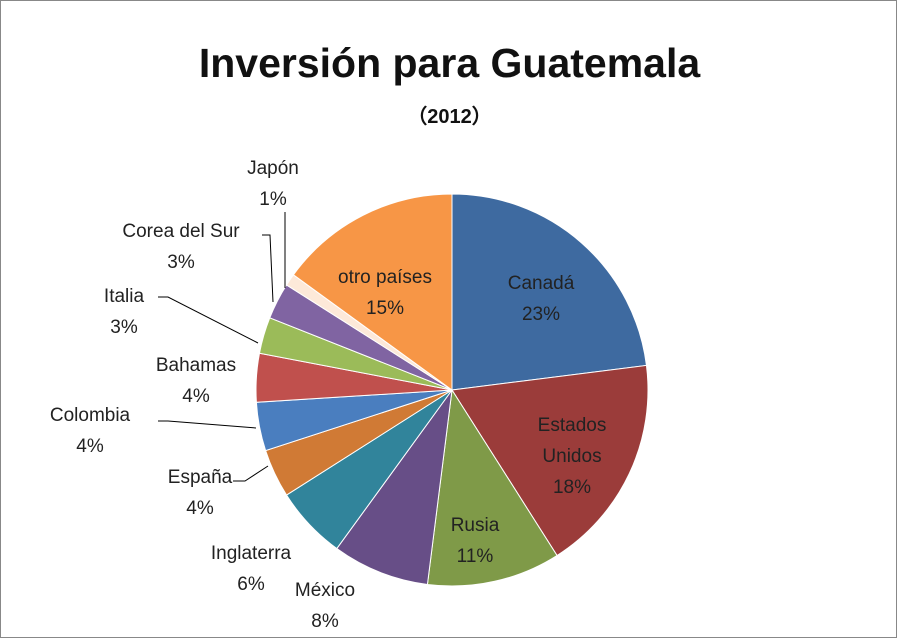 Image resolution: width=899 pixels, height=640 pixels. What do you see at coordinates (449, 117) in the screenshot?
I see `chart-subtitle: （2012）` at bounding box center [449, 117].